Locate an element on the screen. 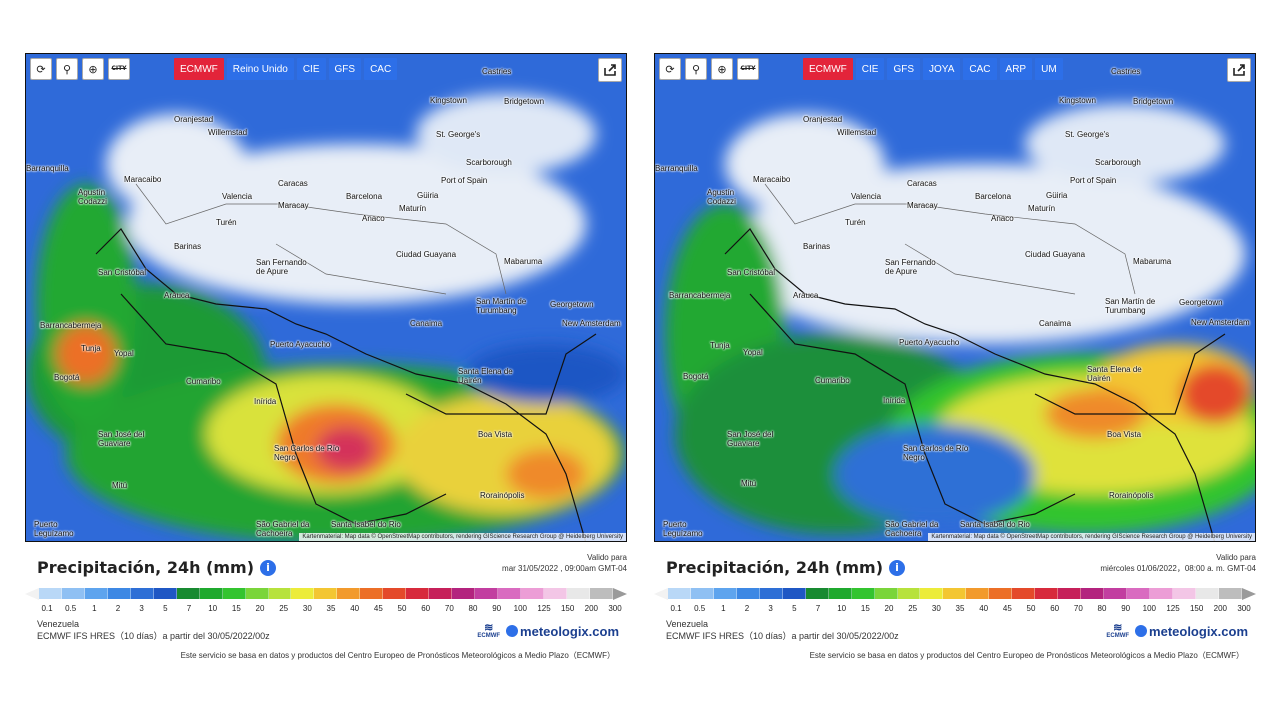 This screenshot has height=720, width=1280. scale-tick-label: 10 is located at coordinates (842, 608).